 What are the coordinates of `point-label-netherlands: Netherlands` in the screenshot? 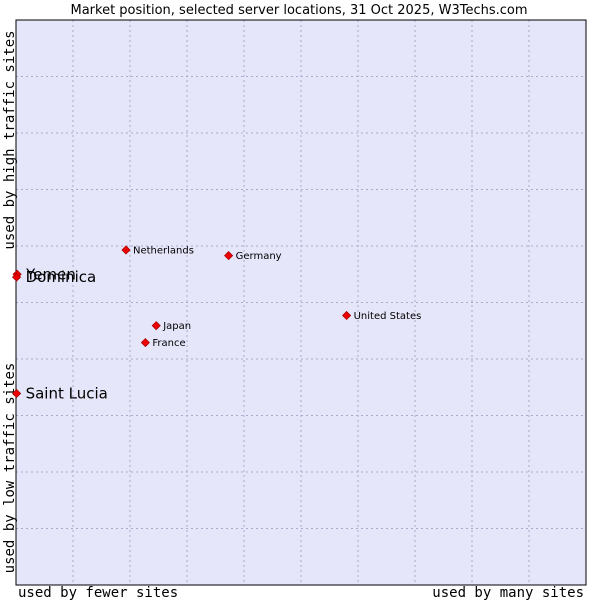 It's located at (163, 250).